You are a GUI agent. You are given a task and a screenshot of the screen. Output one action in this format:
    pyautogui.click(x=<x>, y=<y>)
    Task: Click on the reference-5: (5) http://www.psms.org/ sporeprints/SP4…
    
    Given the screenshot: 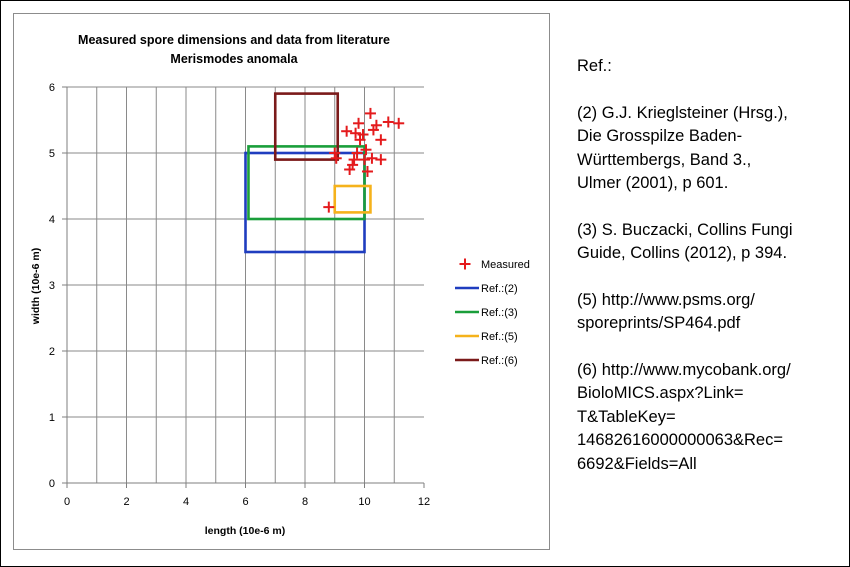 What is the action you would take?
    pyautogui.click(x=666, y=311)
    